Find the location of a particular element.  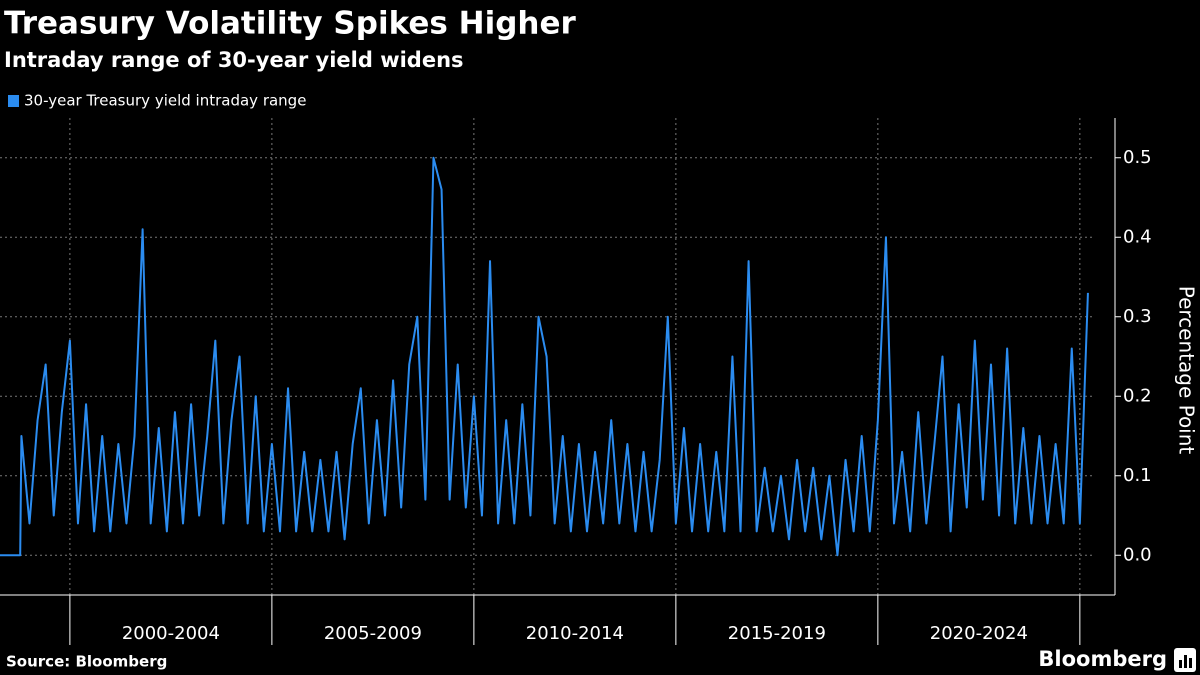

y-axis-title: Percentage Point is located at coordinates (1187, 370).